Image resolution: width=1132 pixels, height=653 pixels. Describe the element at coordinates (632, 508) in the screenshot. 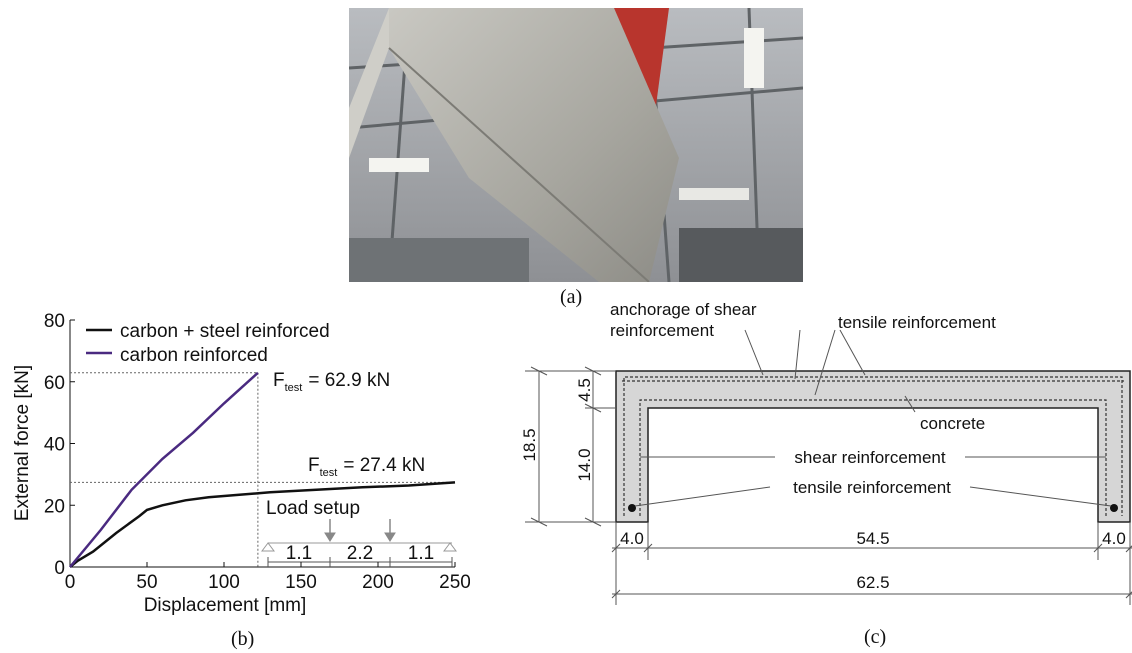

I see `rebar-left` at that location.